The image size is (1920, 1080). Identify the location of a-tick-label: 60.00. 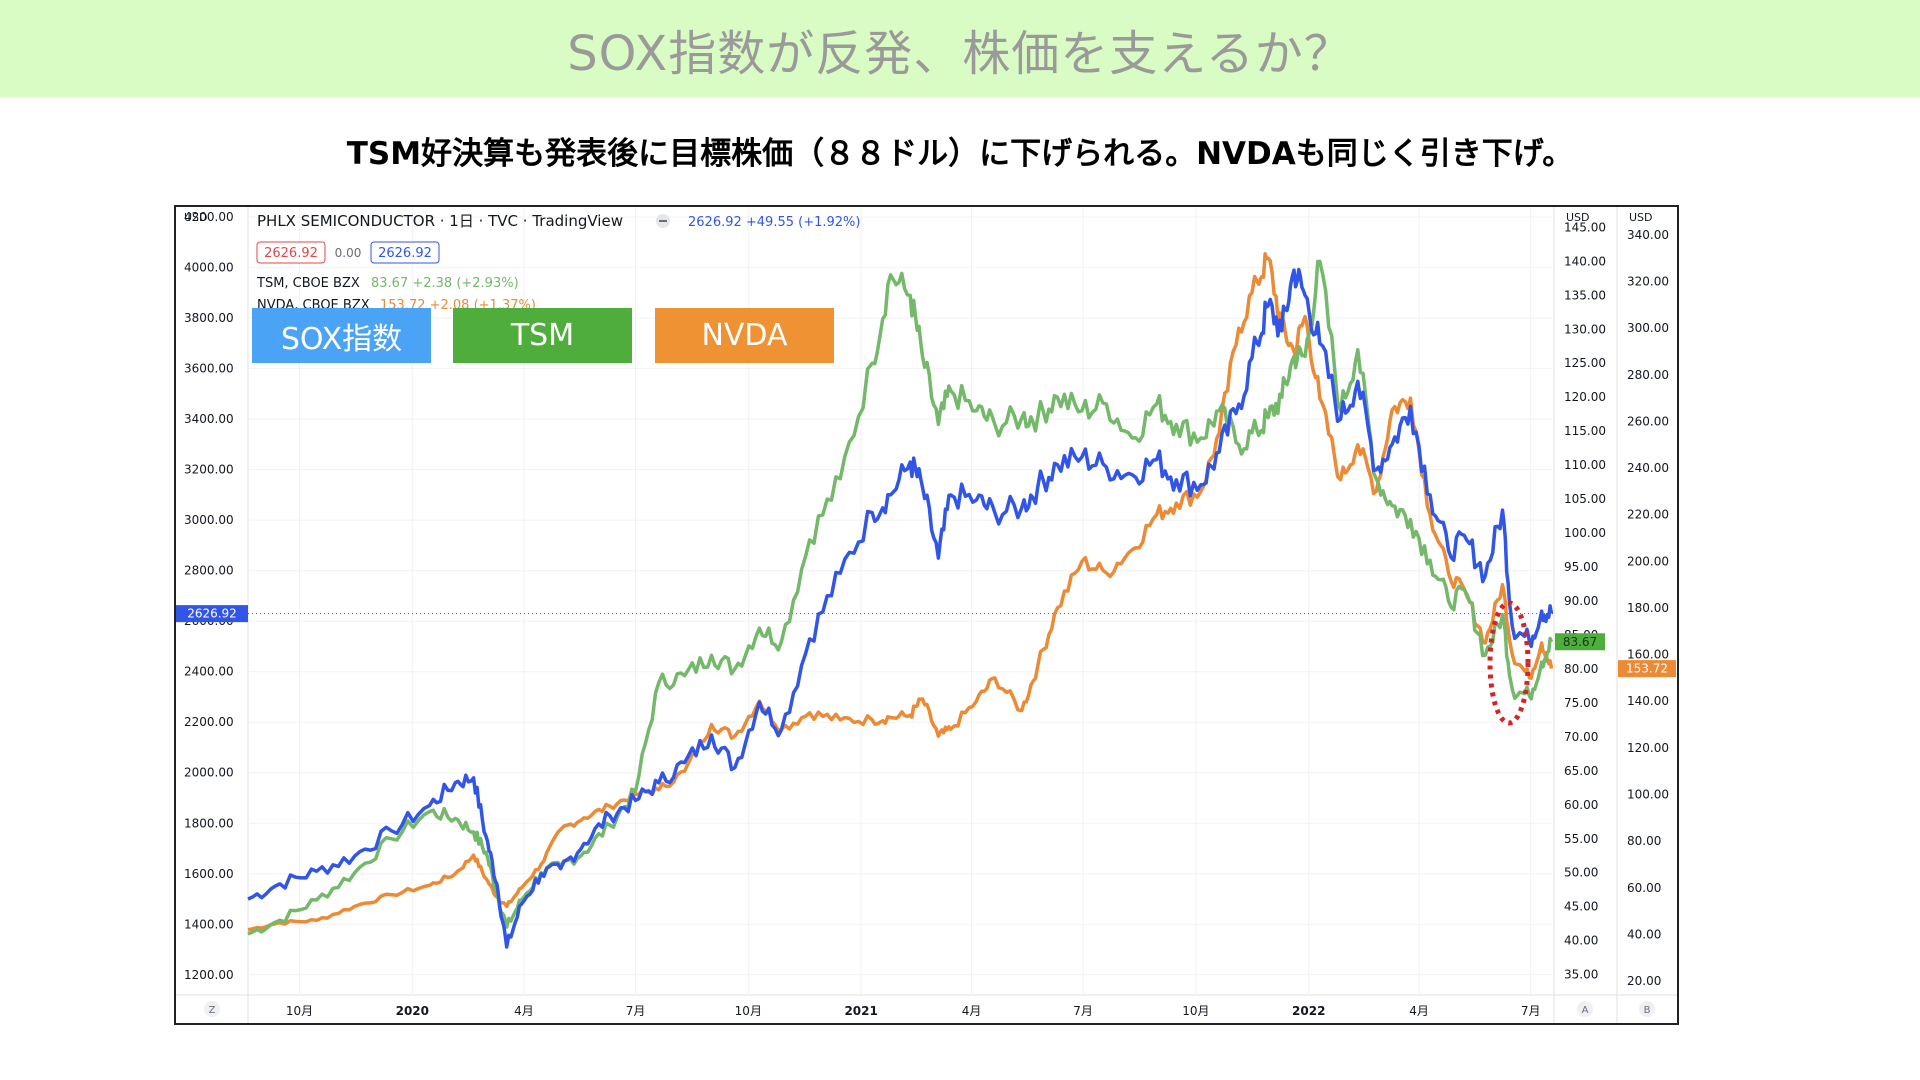
(1581, 805).